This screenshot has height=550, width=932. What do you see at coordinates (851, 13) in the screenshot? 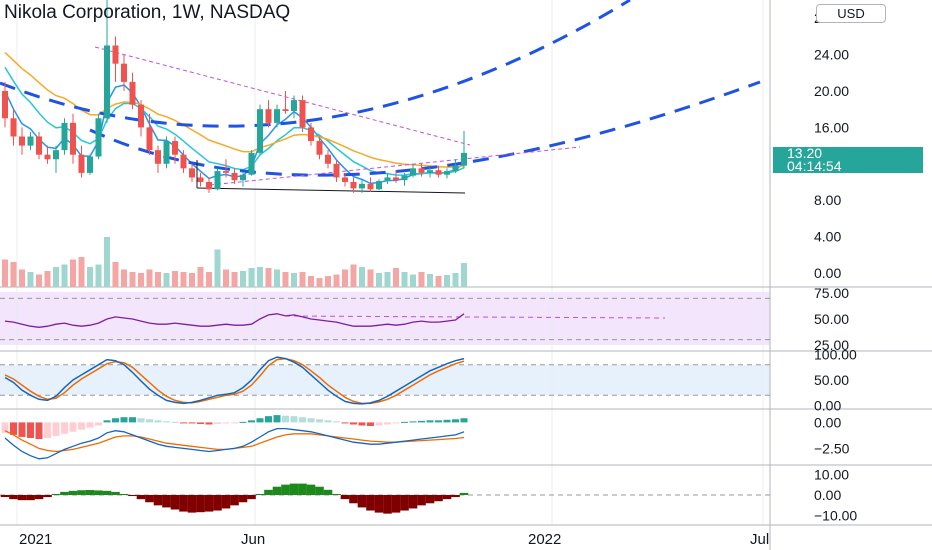
I see `currency-button: USD` at bounding box center [851, 13].